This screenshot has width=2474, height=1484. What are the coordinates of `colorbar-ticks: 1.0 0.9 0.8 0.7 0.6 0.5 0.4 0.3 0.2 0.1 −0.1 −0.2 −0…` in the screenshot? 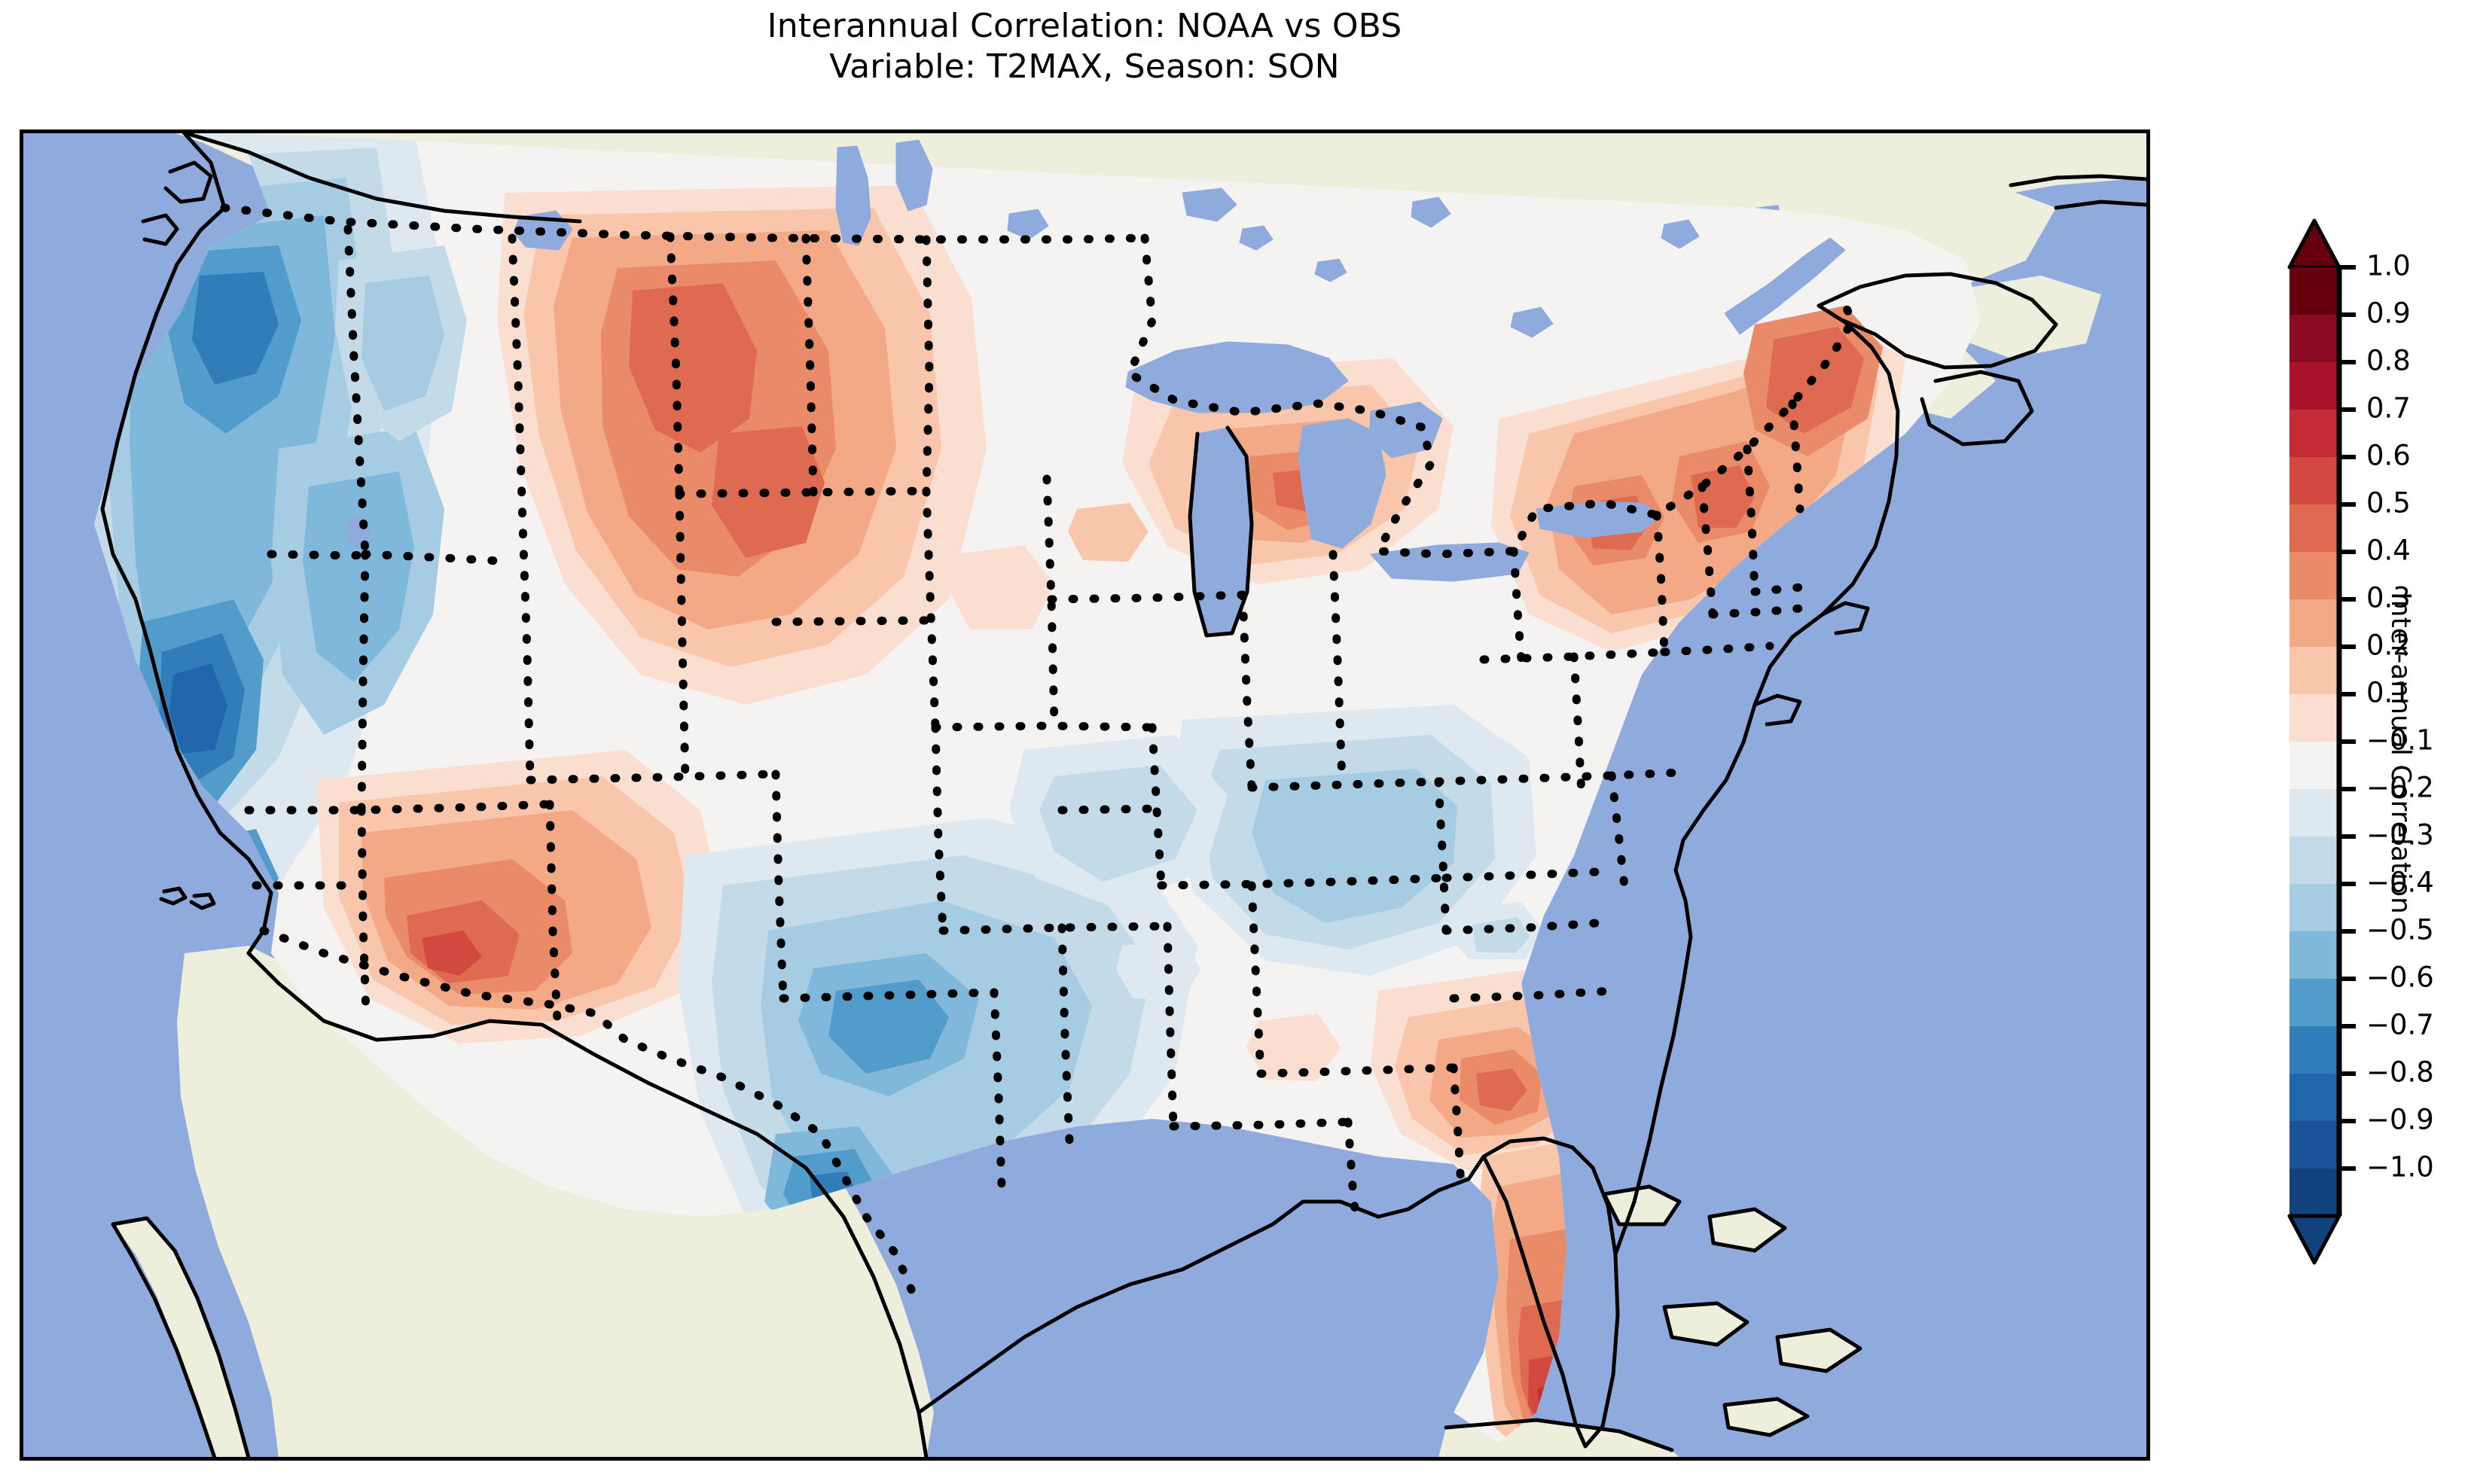 It's located at (2385, 733).